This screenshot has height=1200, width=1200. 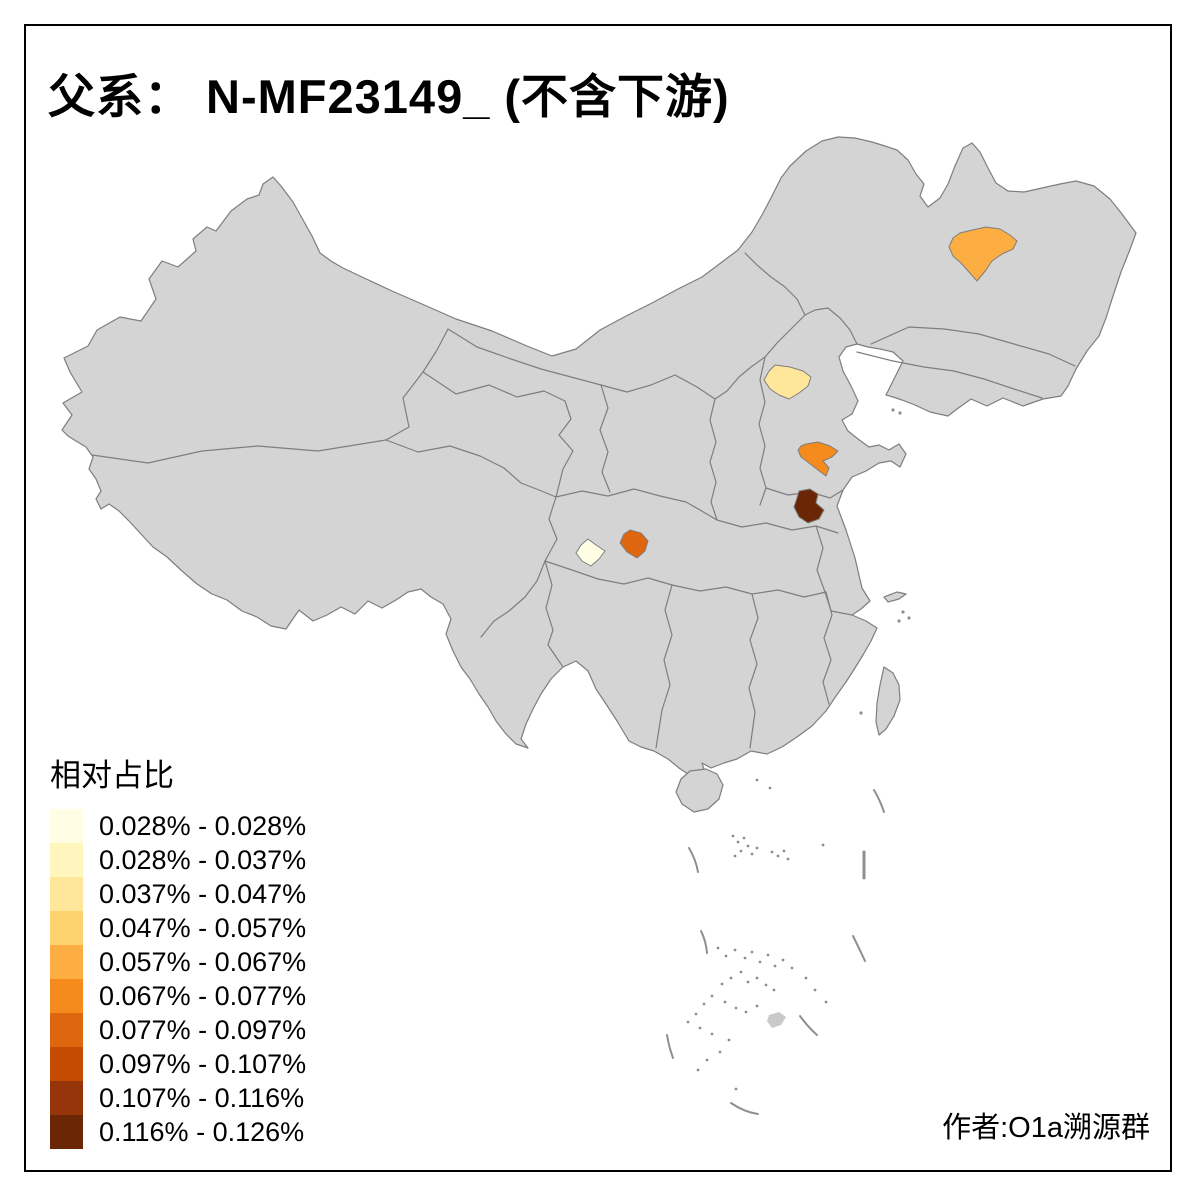 What do you see at coordinates (202, 1098) in the screenshot?
I see `legend-label: 0.107% - 0.116%` at bounding box center [202, 1098].